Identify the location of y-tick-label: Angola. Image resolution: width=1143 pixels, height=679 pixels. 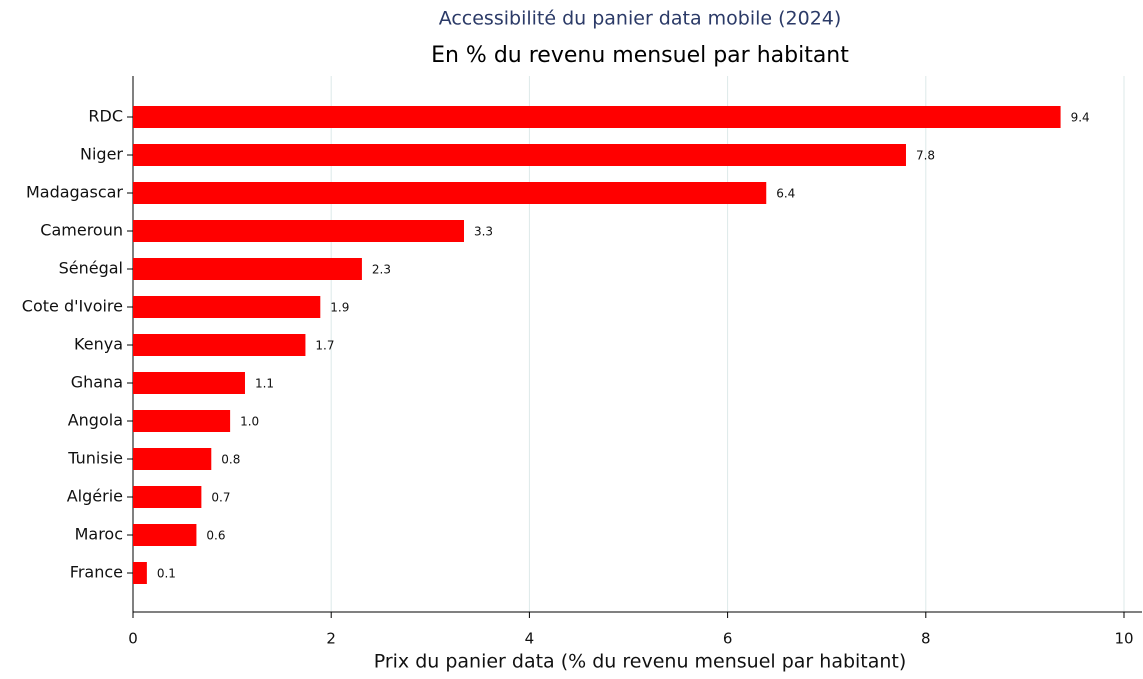
(95, 420).